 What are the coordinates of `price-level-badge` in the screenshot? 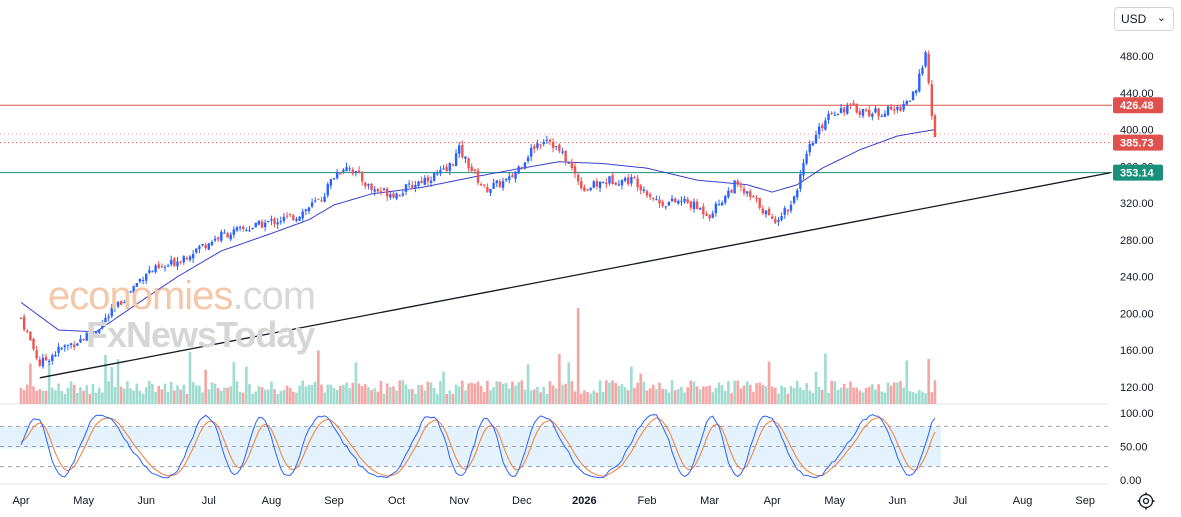 It's located at (1138, 142).